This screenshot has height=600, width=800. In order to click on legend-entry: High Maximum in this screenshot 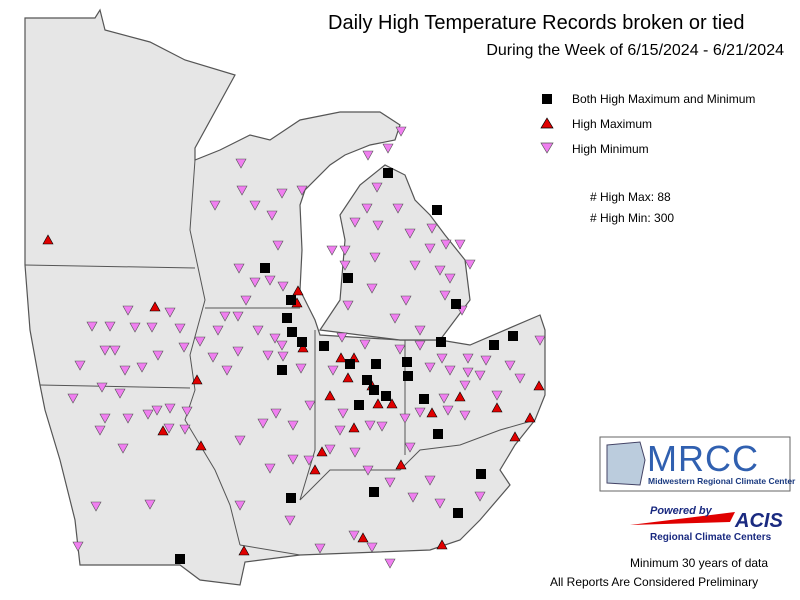, I will do `click(612, 124)`.